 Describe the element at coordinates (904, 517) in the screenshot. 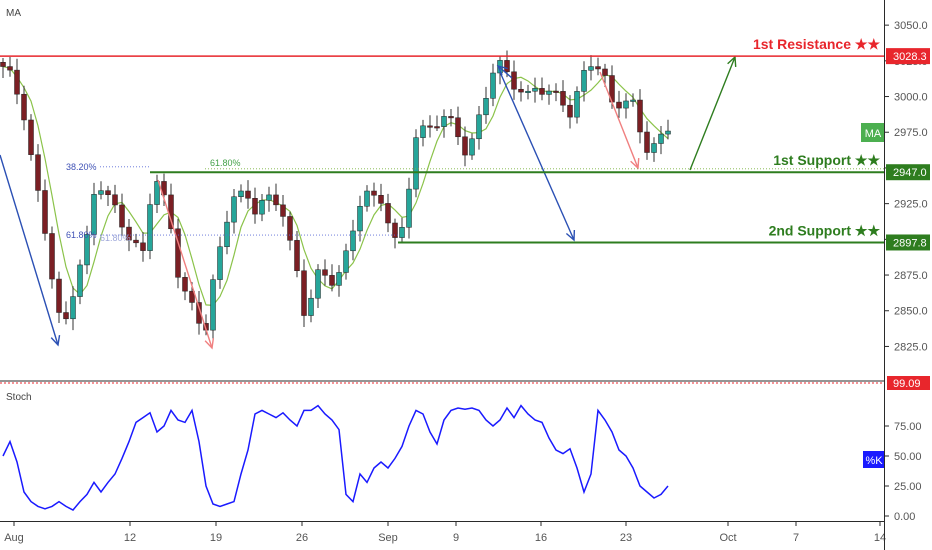

I see `stoch-tick-label: 0.00` at that location.